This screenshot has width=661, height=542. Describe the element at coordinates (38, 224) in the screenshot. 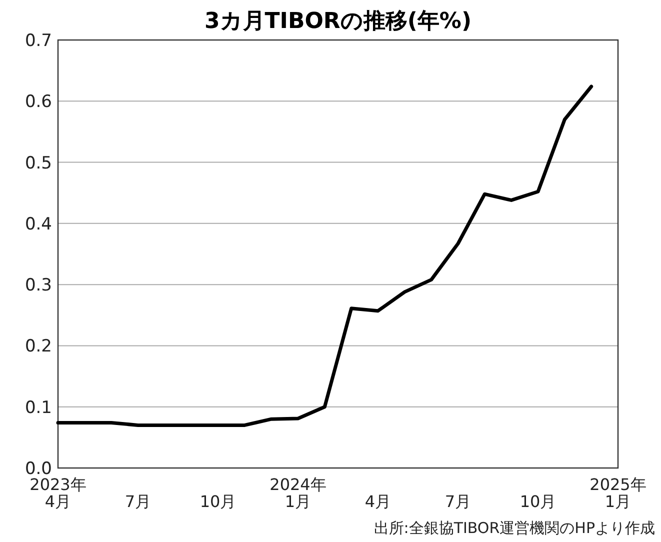

I see `y-tick-label: 0.4` at that location.